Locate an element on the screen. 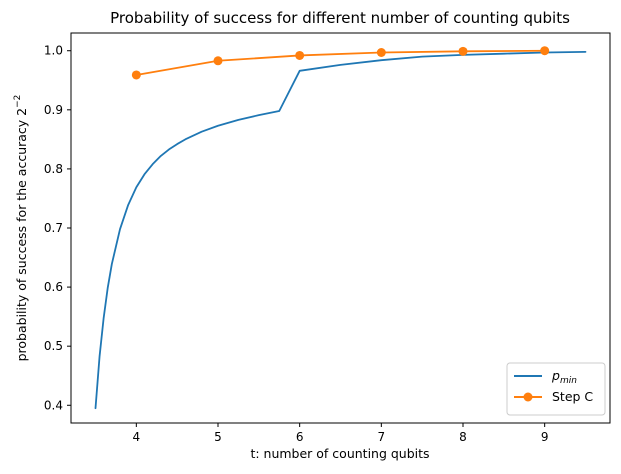 This screenshot has width=621, height=474. series-line-stepc is located at coordinates (340, 62).